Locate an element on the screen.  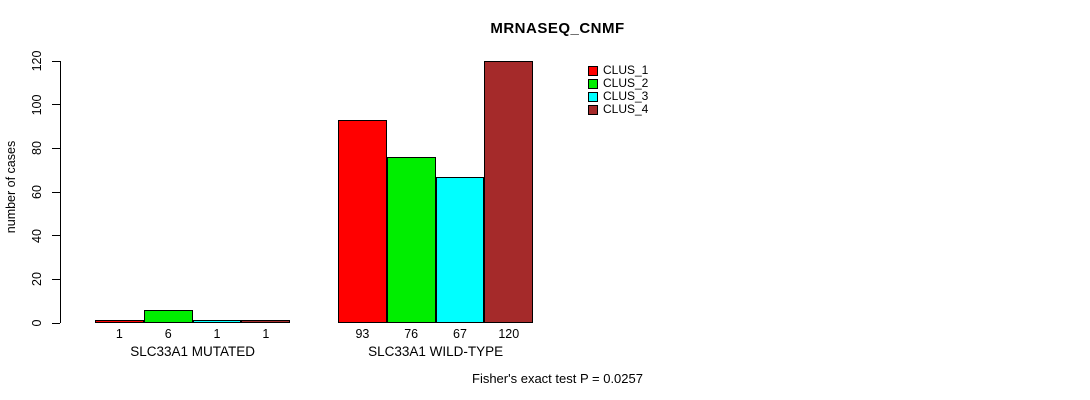
y-axis-tick-label: 40 is located at coordinates (37, 235).